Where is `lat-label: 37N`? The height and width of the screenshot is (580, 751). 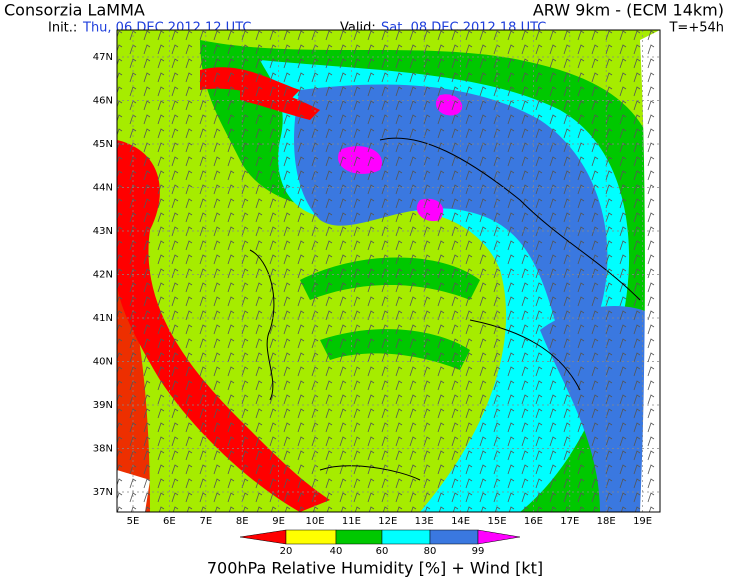 lat-label: 37N is located at coordinates (103, 492).